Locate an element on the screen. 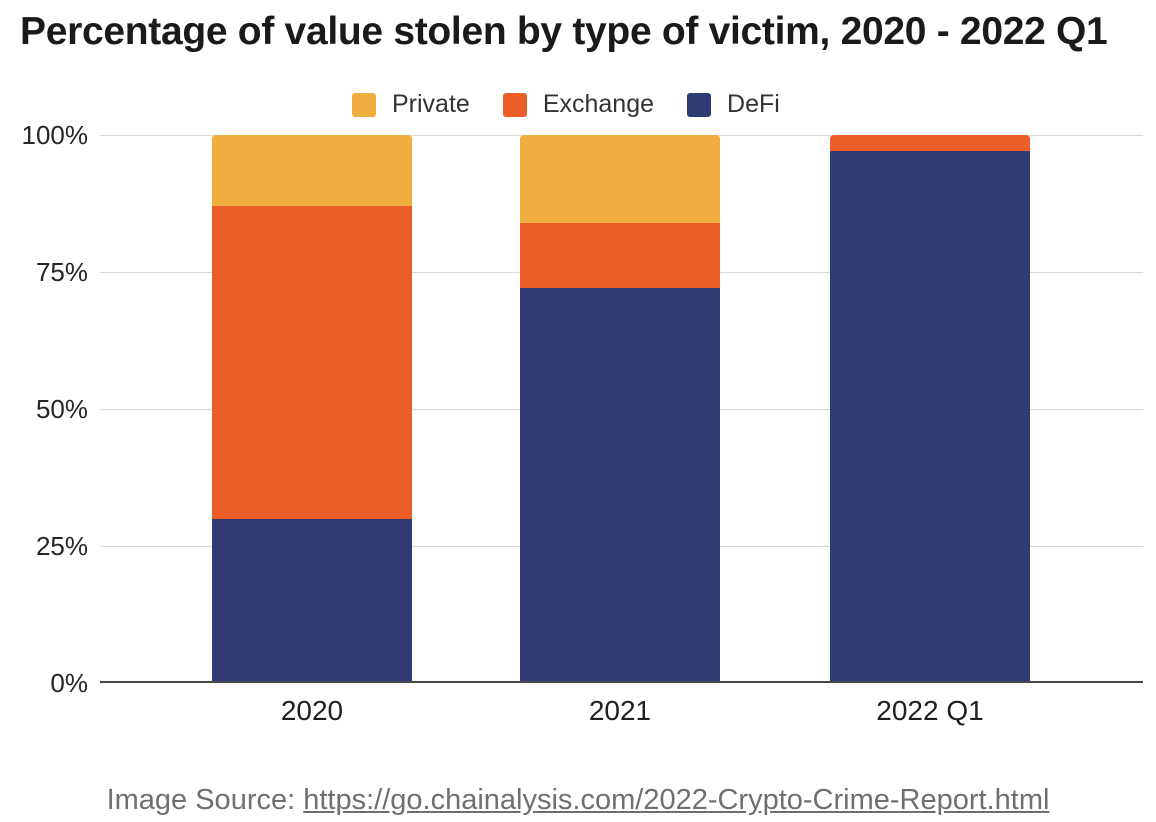  legend-swatch-private is located at coordinates (364, 104).